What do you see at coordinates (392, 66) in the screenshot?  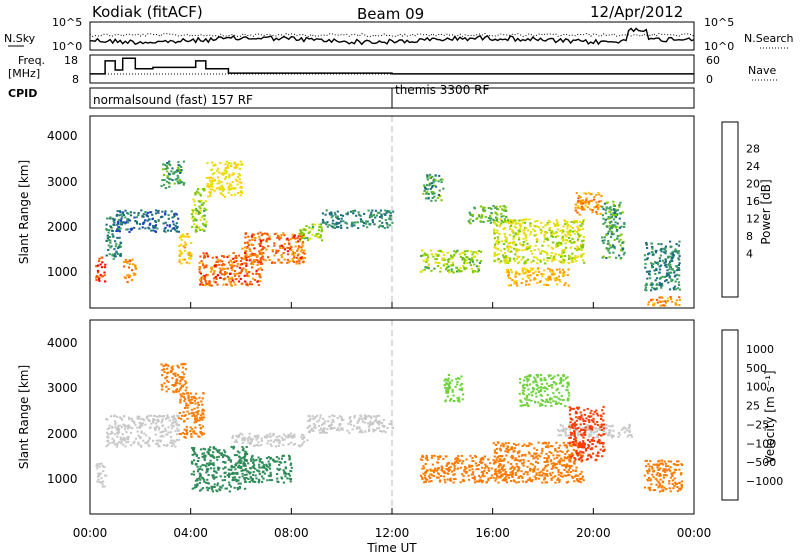 I see `frequency-trace` at bounding box center [392, 66].